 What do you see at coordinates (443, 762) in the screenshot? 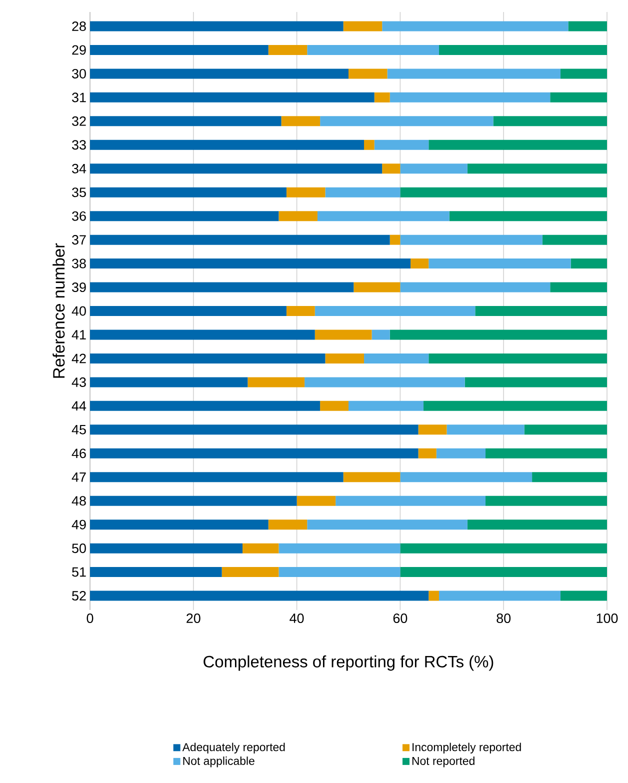
I see `legend-label: Not reported` at bounding box center [443, 762].